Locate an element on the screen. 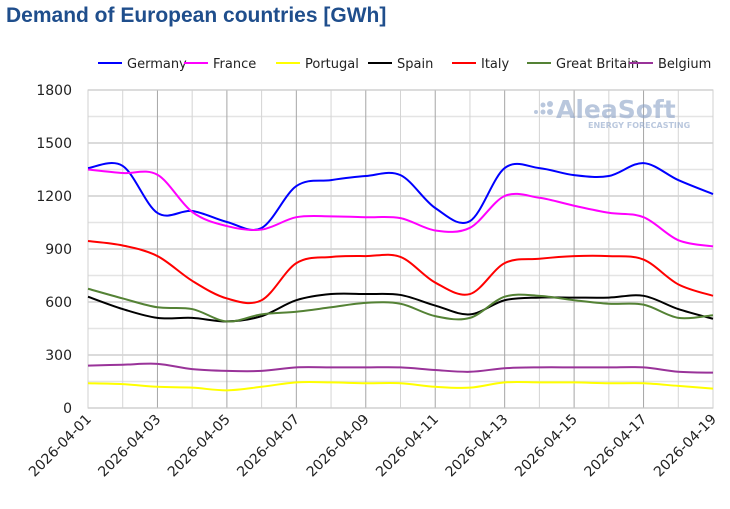 The image size is (730, 509). series-line-great-britain is located at coordinates (400, 305).